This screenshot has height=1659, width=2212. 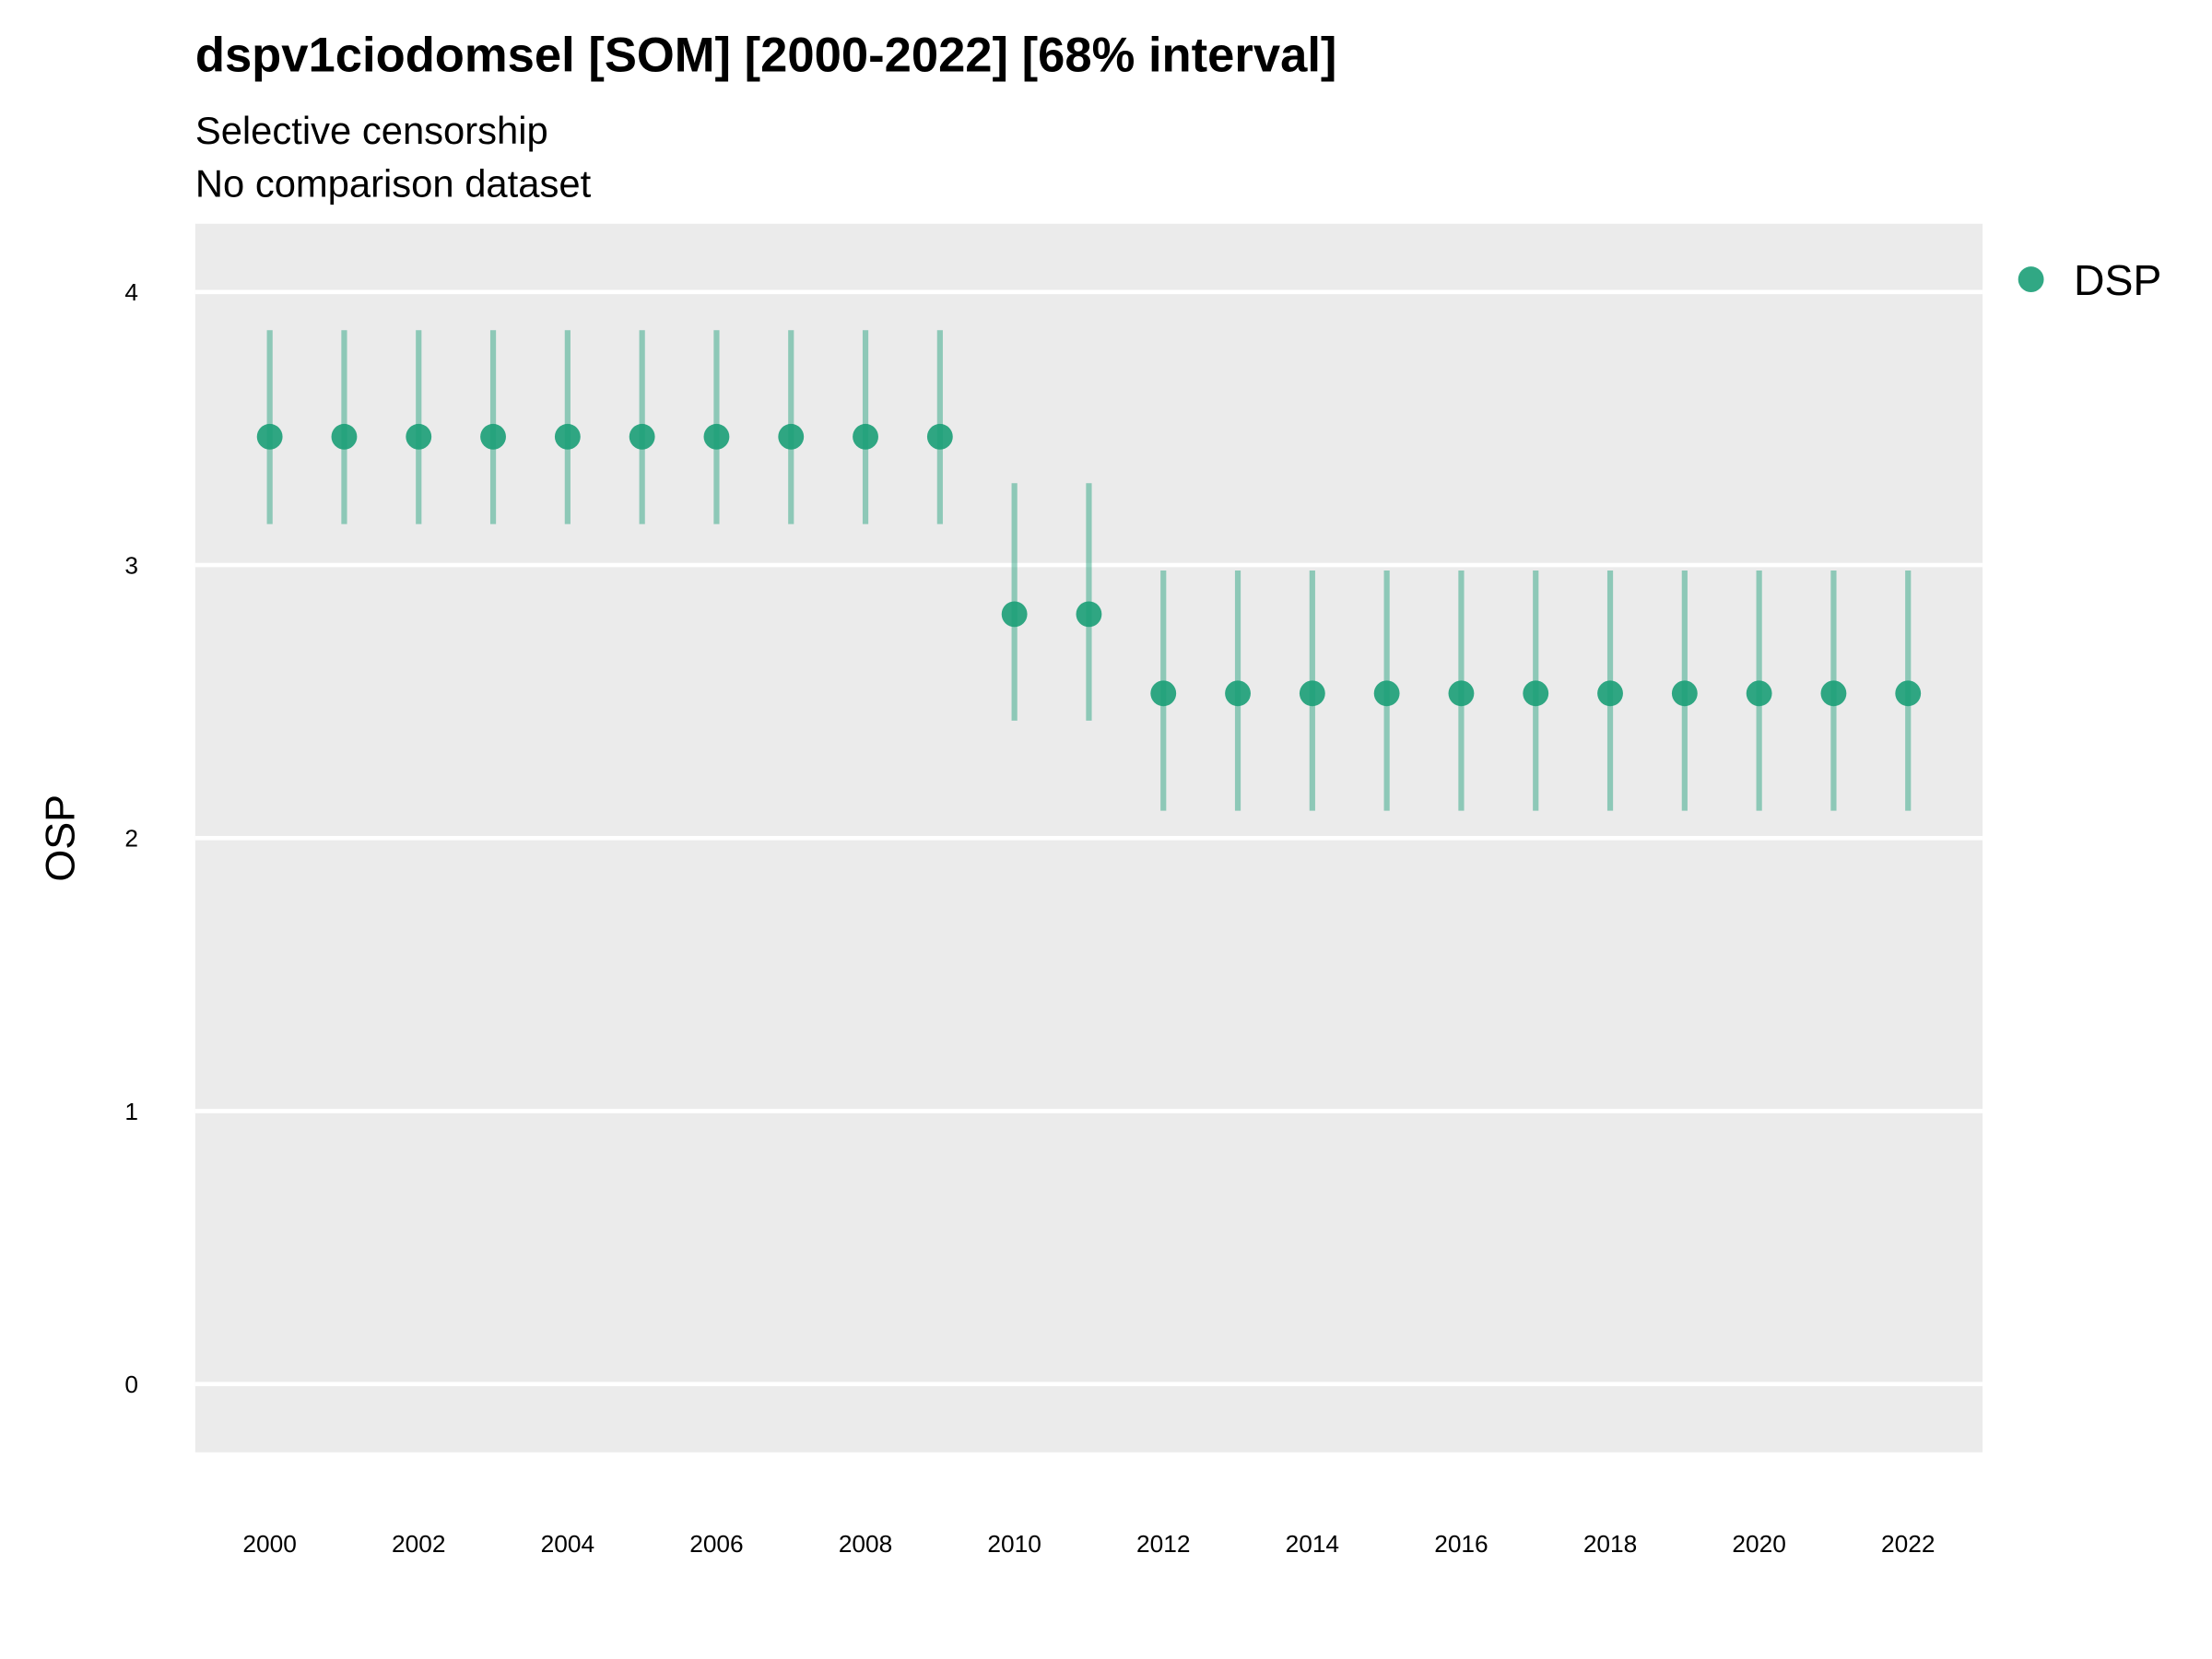 I want to click on y-axis-label: OSP, so click(x=59, y=838).